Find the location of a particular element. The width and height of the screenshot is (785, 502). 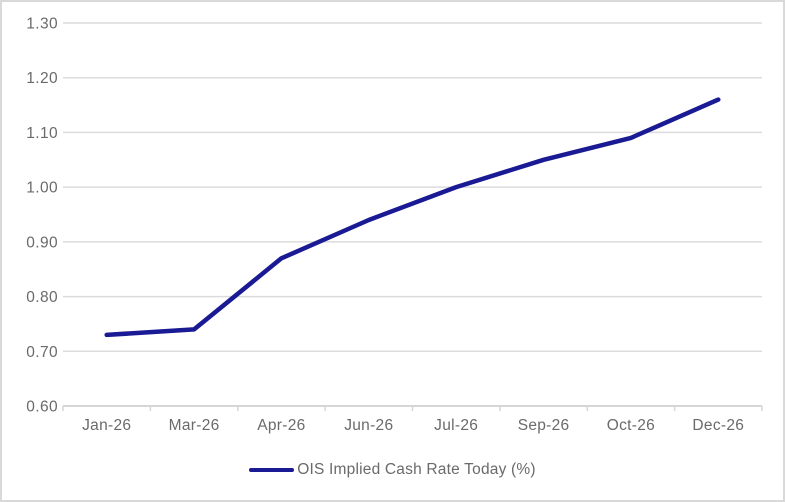

y-axis-tick-label: 1.20 is located at coordinates (42, 78).